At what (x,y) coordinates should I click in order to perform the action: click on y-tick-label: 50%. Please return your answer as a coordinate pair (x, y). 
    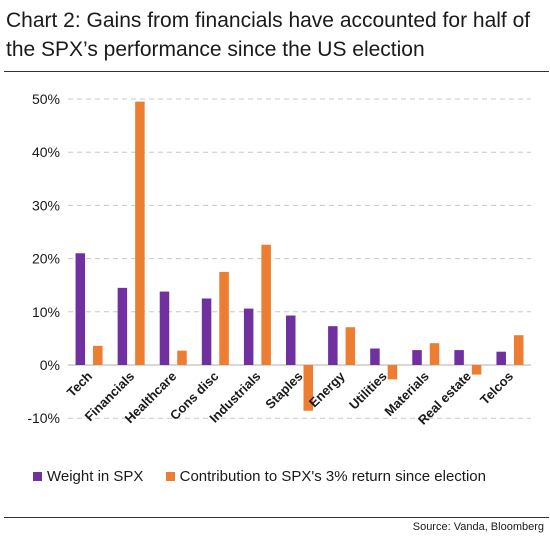
    Looking at the image, I should click on (46, 99).